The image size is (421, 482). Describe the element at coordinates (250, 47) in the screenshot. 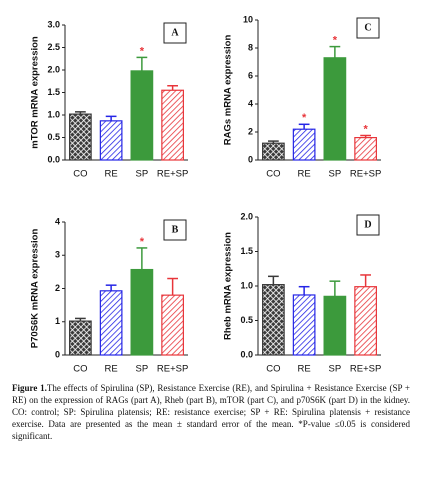

I see `y-tick-label: 8` at that location.